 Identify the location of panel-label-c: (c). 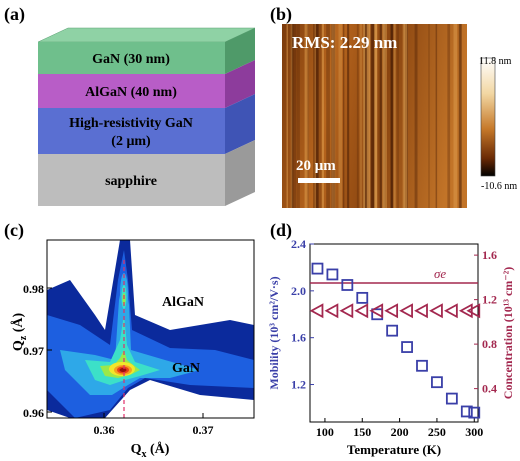
(14, 230).